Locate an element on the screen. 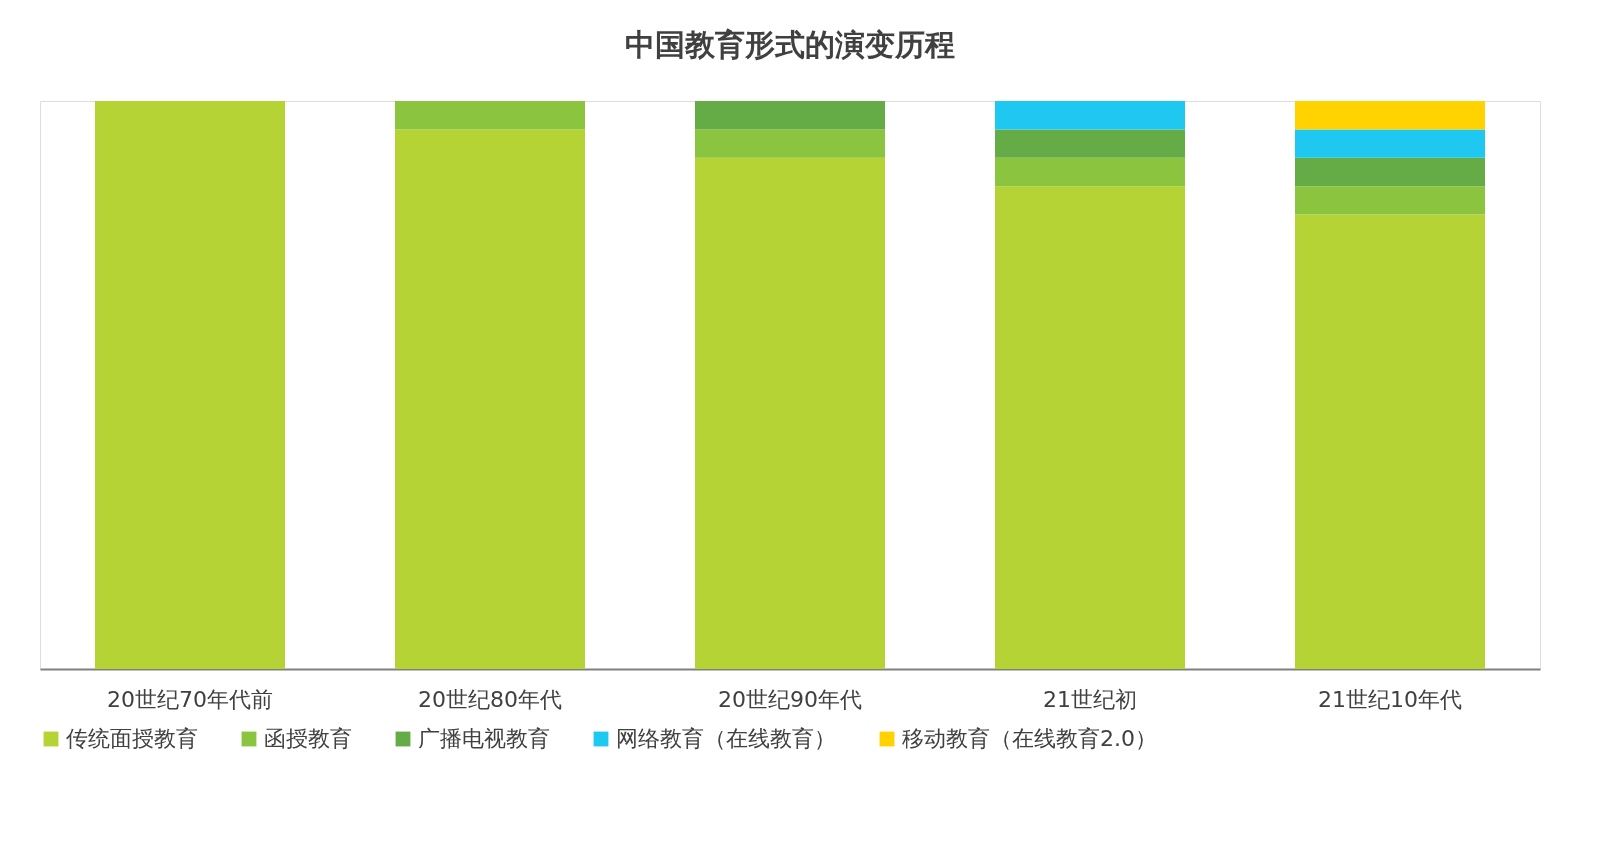  chart-title: 中国教育形式的演变历程 is located at coordinates (790, 44).